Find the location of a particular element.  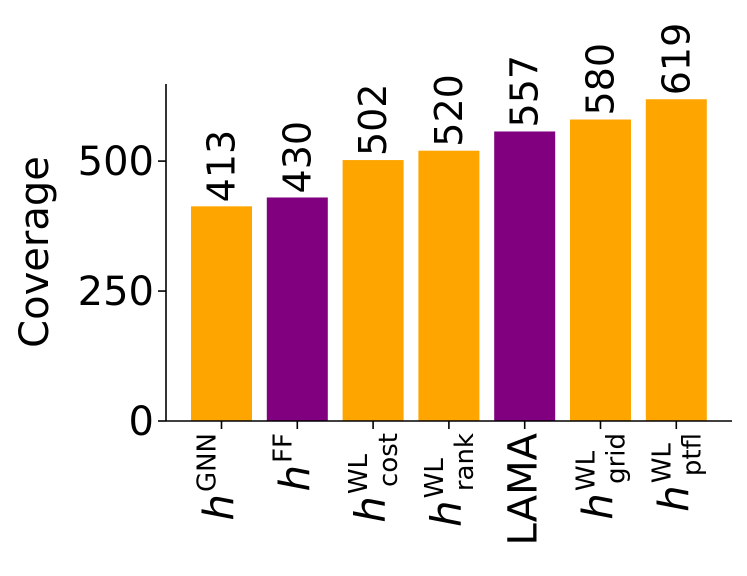

svg-text: hWLcost is located at coordinates (374, 478).